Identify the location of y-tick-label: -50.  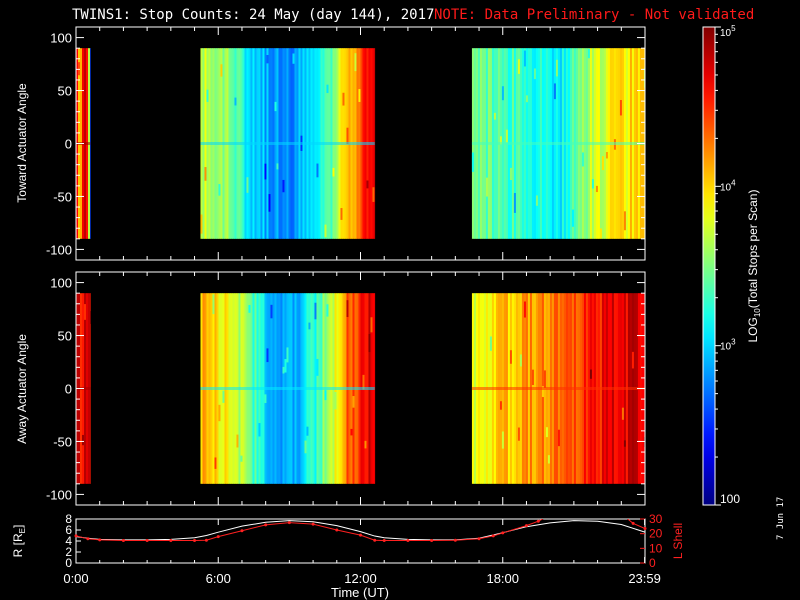
(62, 441).